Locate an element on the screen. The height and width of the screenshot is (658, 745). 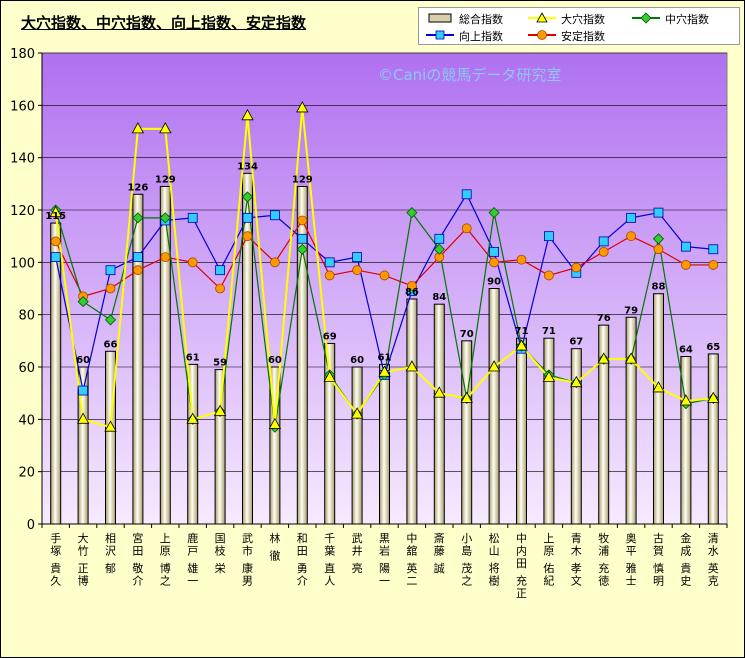
legend: 総合指数 大穴指数 中穴指数 向上指数 安定指数 is located at coordinates (579, 26).